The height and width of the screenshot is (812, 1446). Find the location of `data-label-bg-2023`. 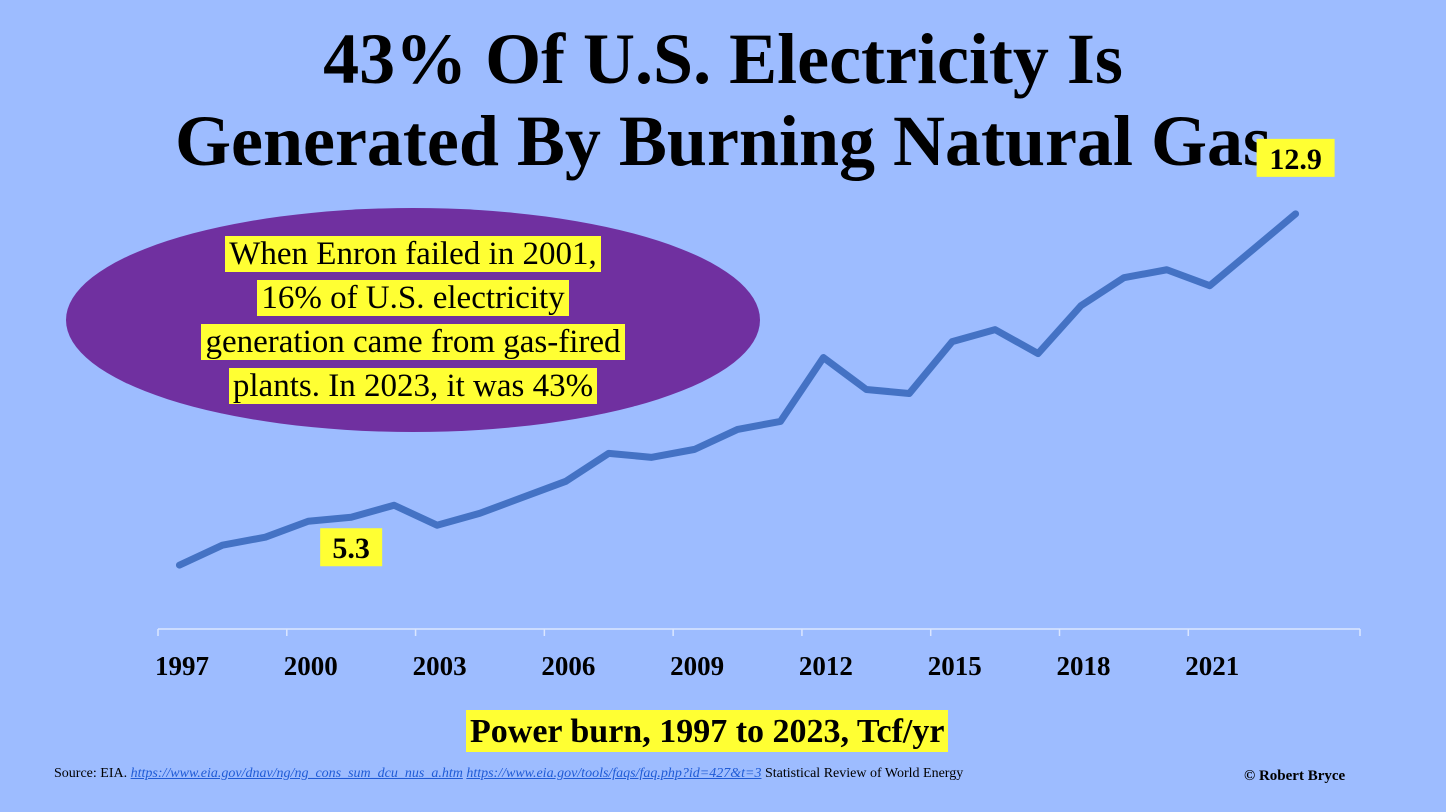

data-label-bg-2023 is located at coordinates (1295, 157).